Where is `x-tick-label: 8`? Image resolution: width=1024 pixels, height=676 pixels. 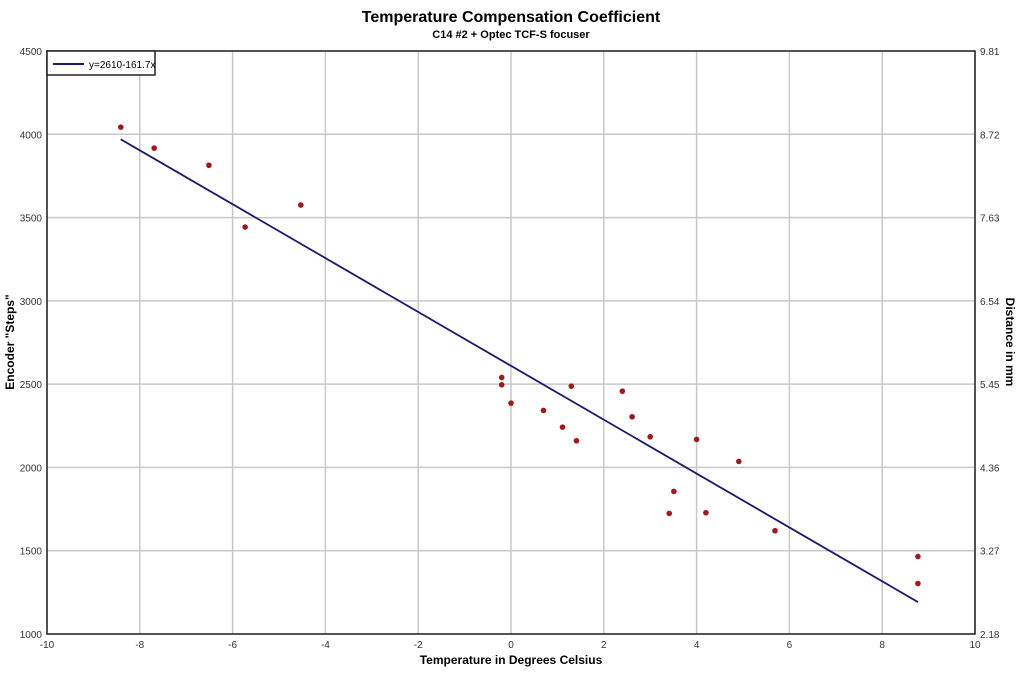
x-tick-label: 8 is located at coordinates (882, 645).